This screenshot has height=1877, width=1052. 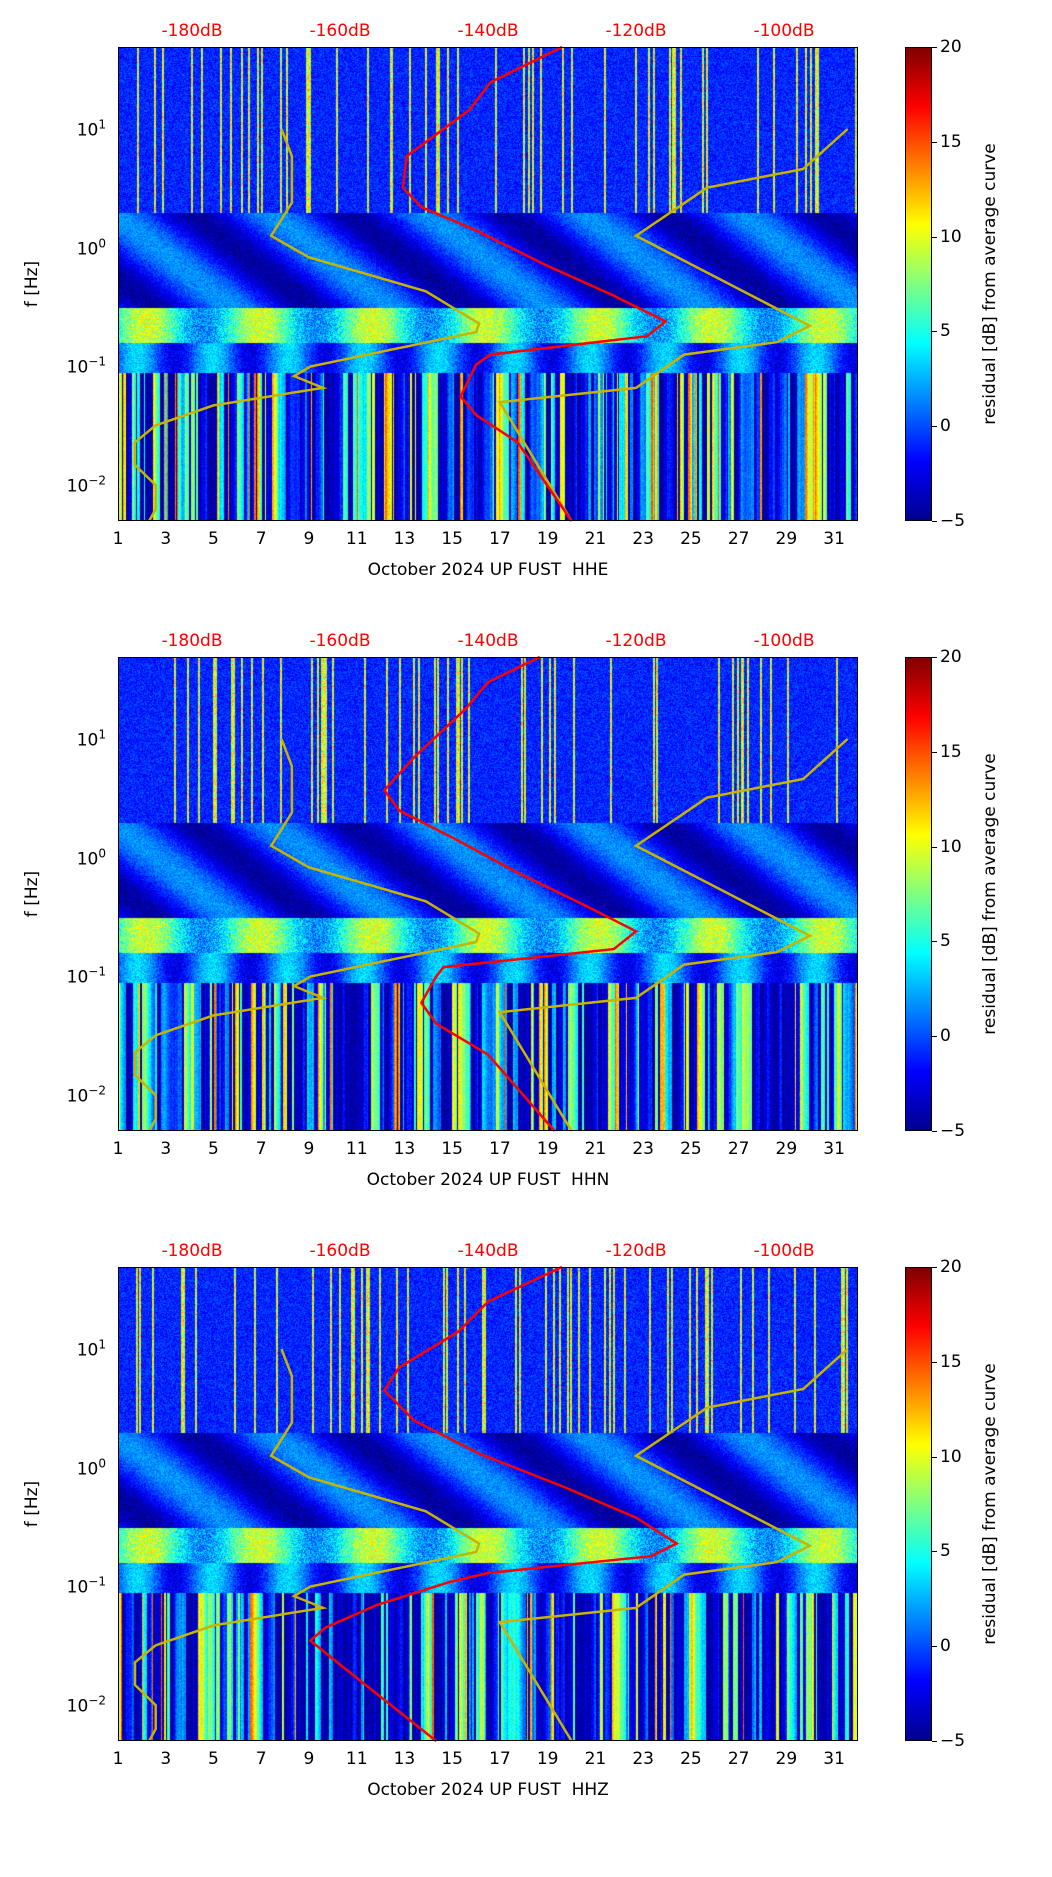 What do you see at coordinates (691, 1149) in the screenshot?
I see `x-tick-label: 25` at bounding box center [691, 1149].